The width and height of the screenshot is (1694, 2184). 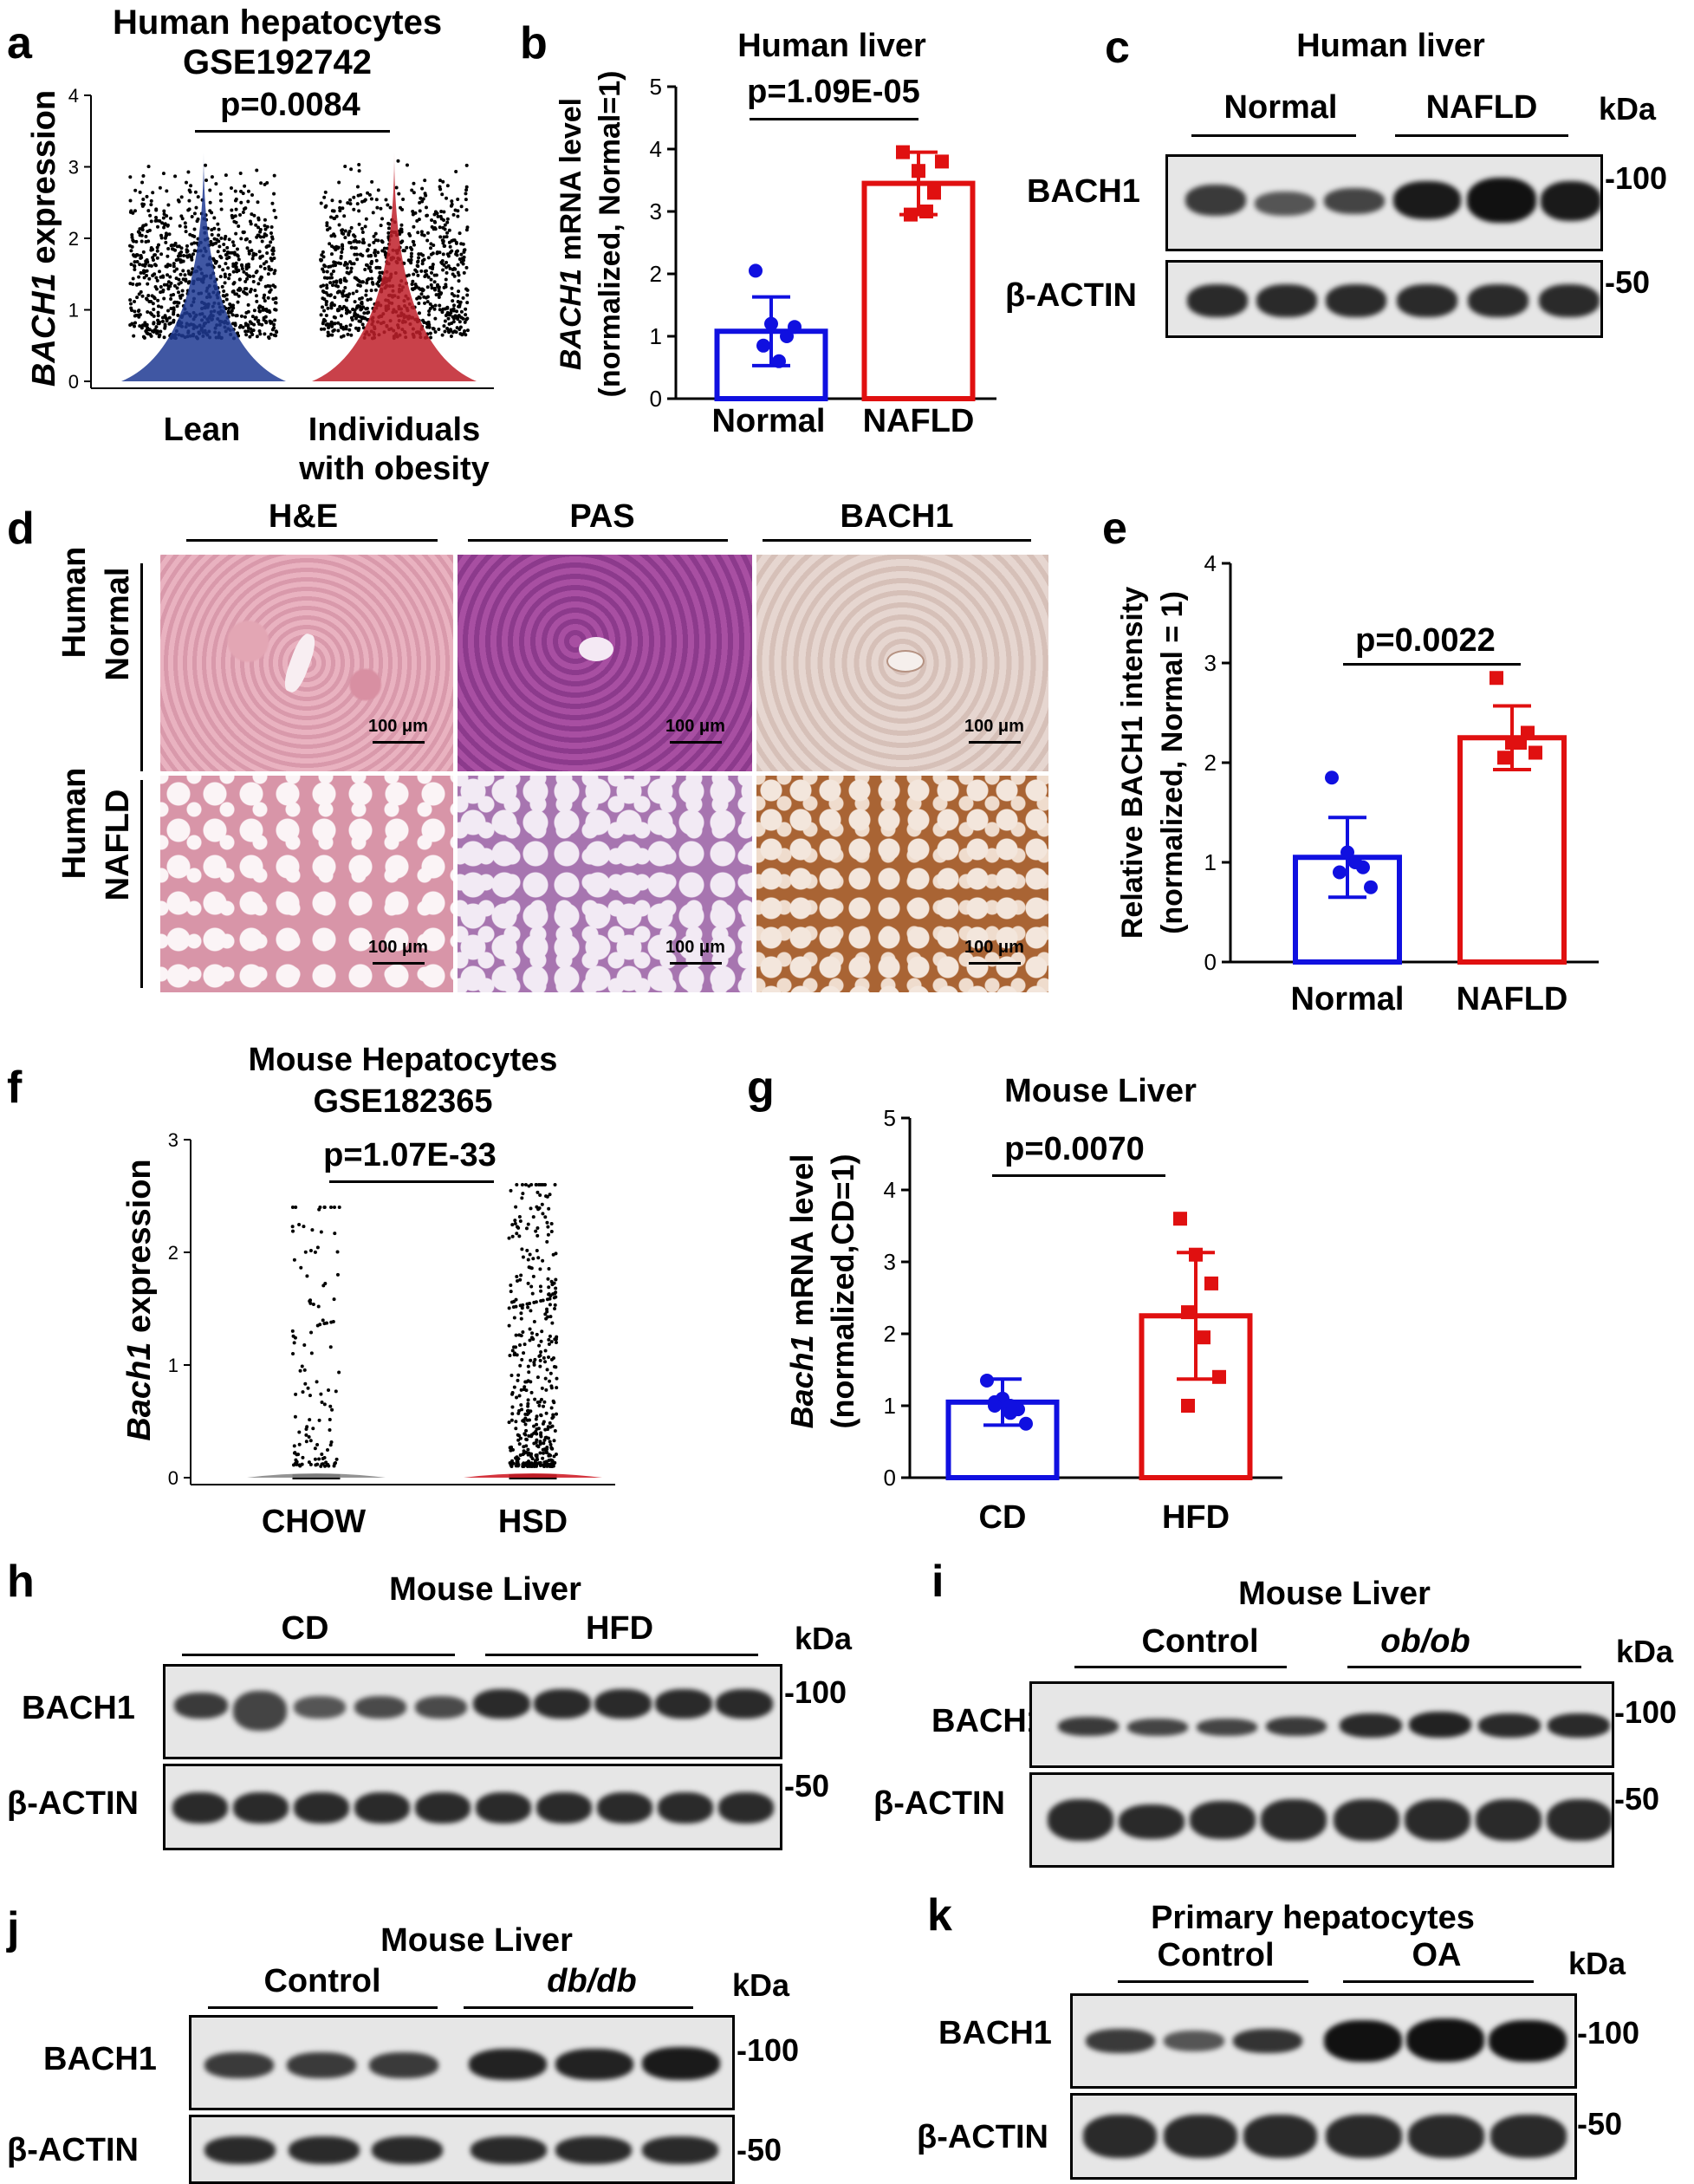 What do you see at coordinates (118, 624) in the screenshot?
I see `panel-d-row1-l2: Normal` at bounding box center [118, 624].